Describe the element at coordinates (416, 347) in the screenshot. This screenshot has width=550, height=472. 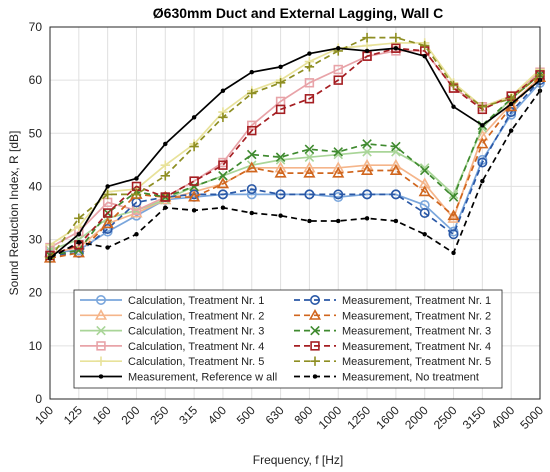
I see `legend-label: Measurement, Treatment Nr. 4` at that location.